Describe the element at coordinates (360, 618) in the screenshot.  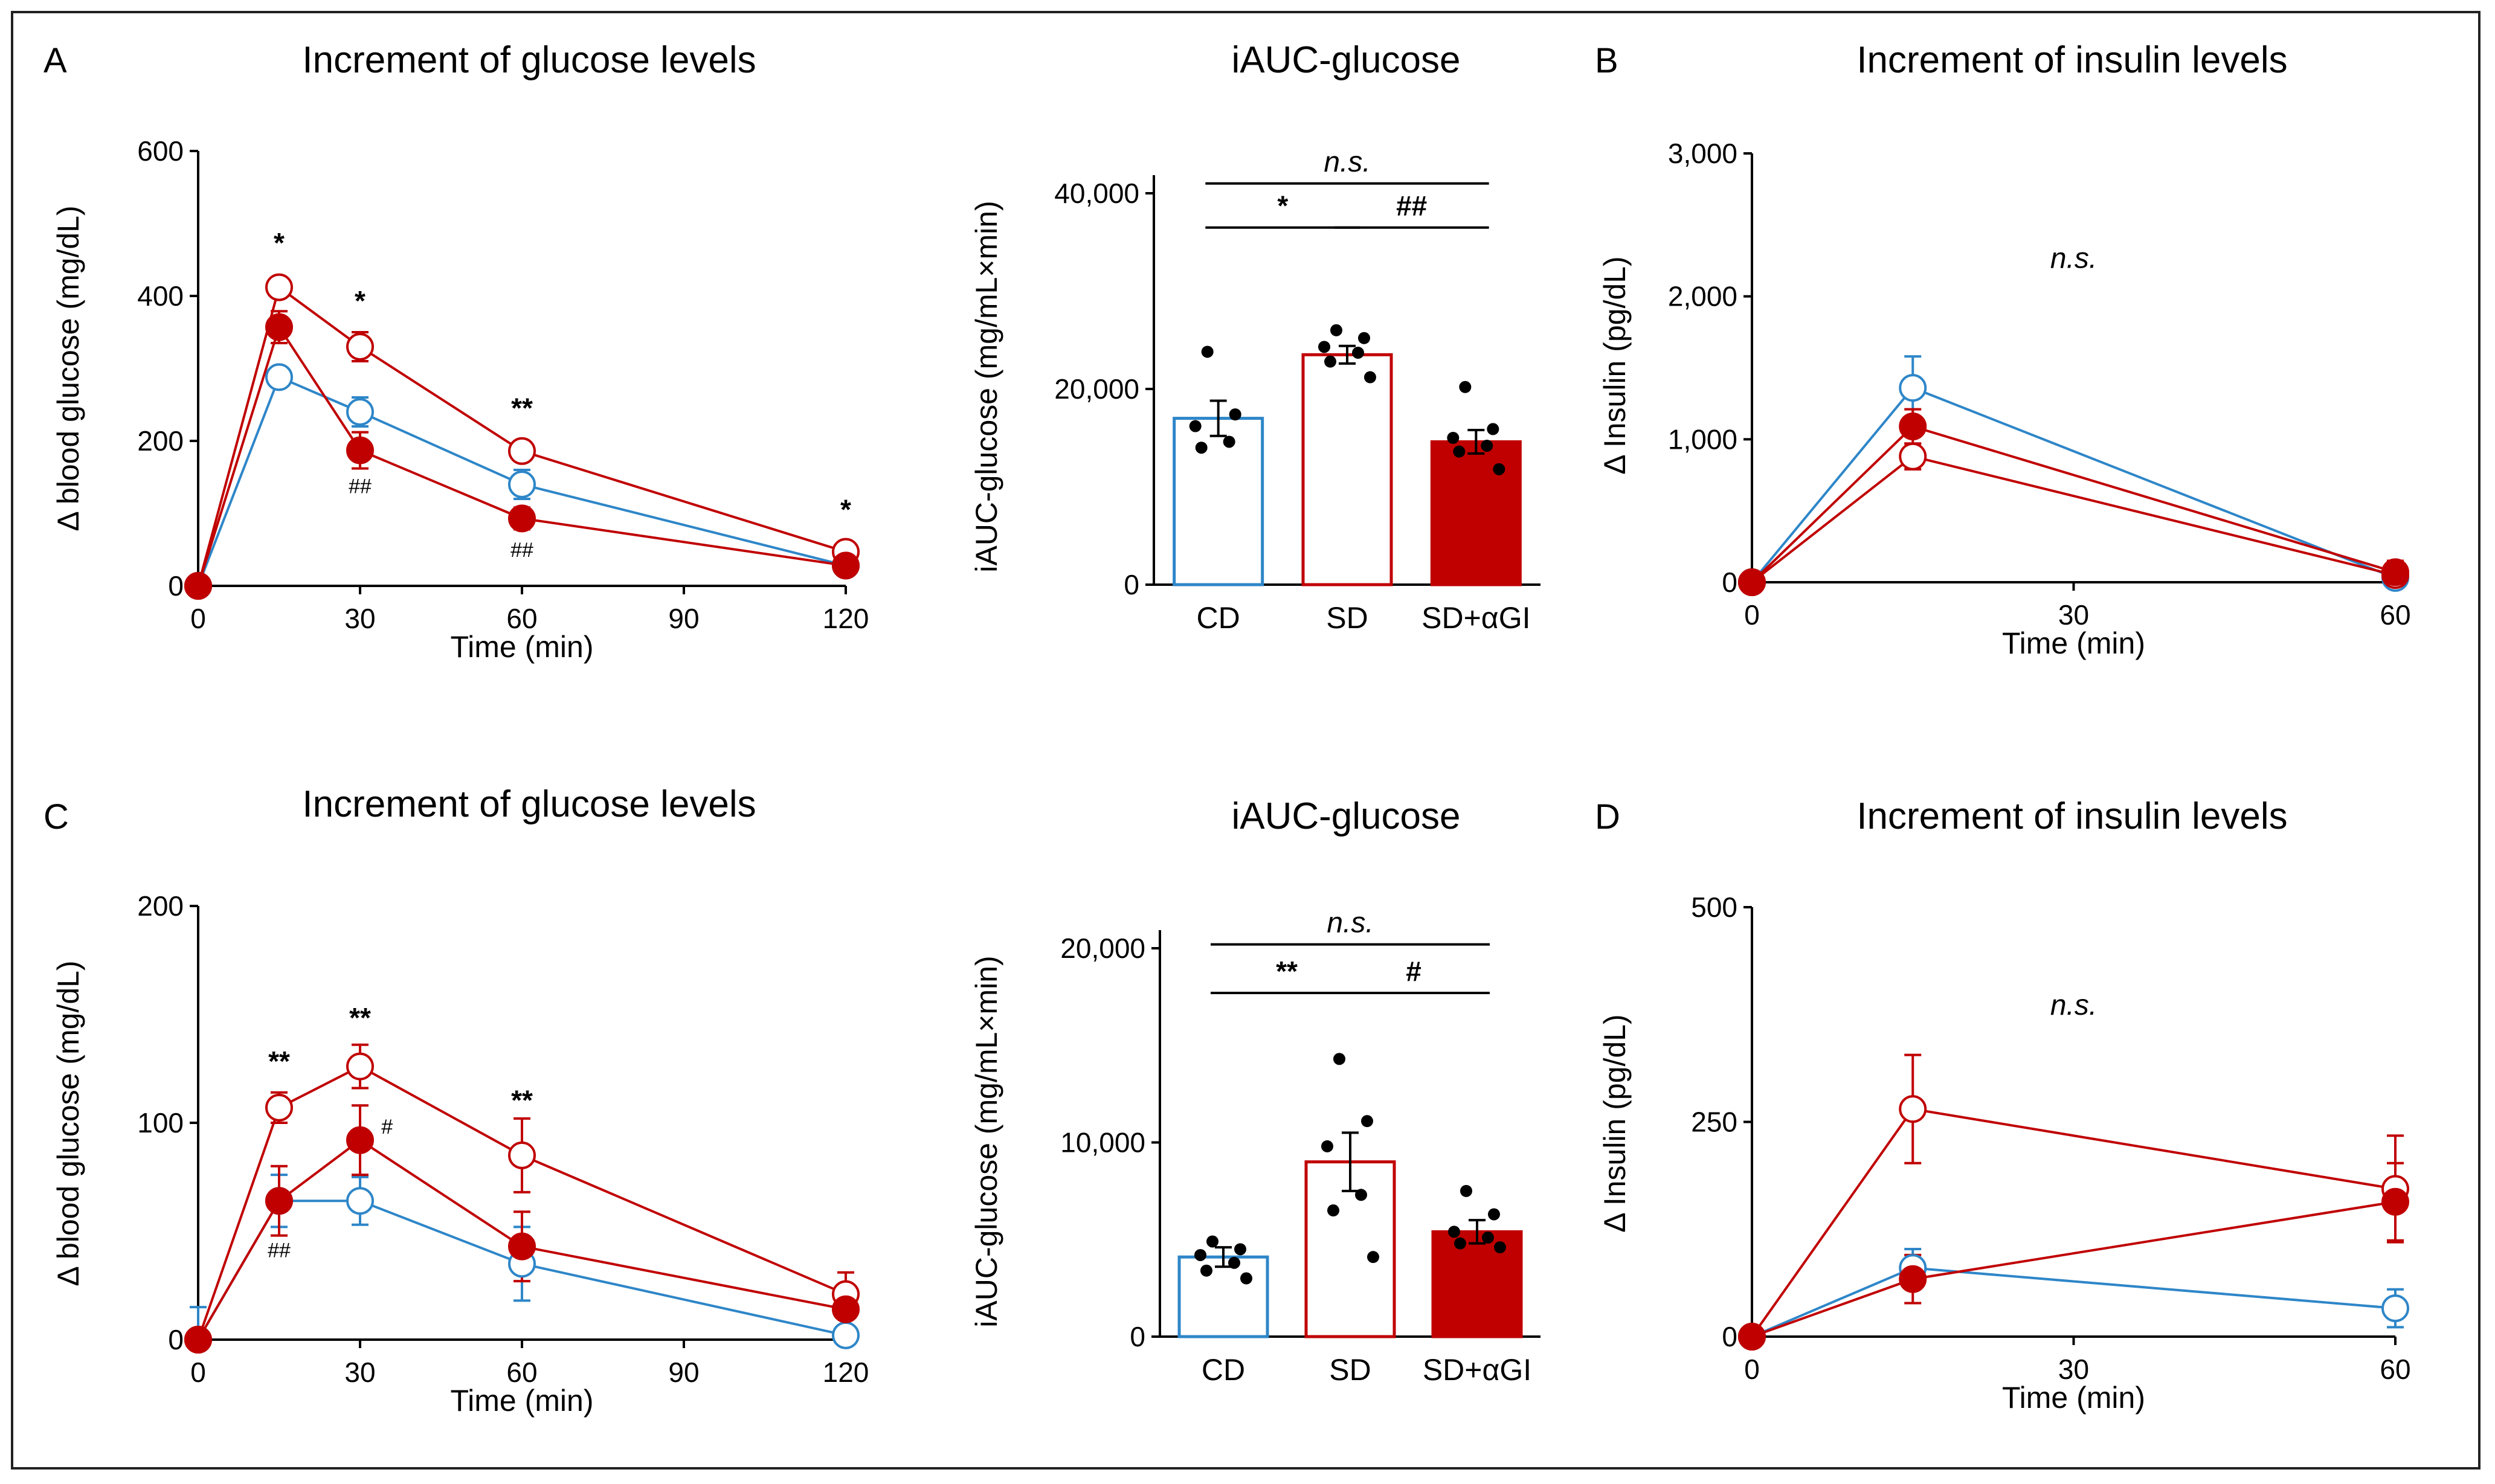
I see `x-tick-label: 30` at that location.